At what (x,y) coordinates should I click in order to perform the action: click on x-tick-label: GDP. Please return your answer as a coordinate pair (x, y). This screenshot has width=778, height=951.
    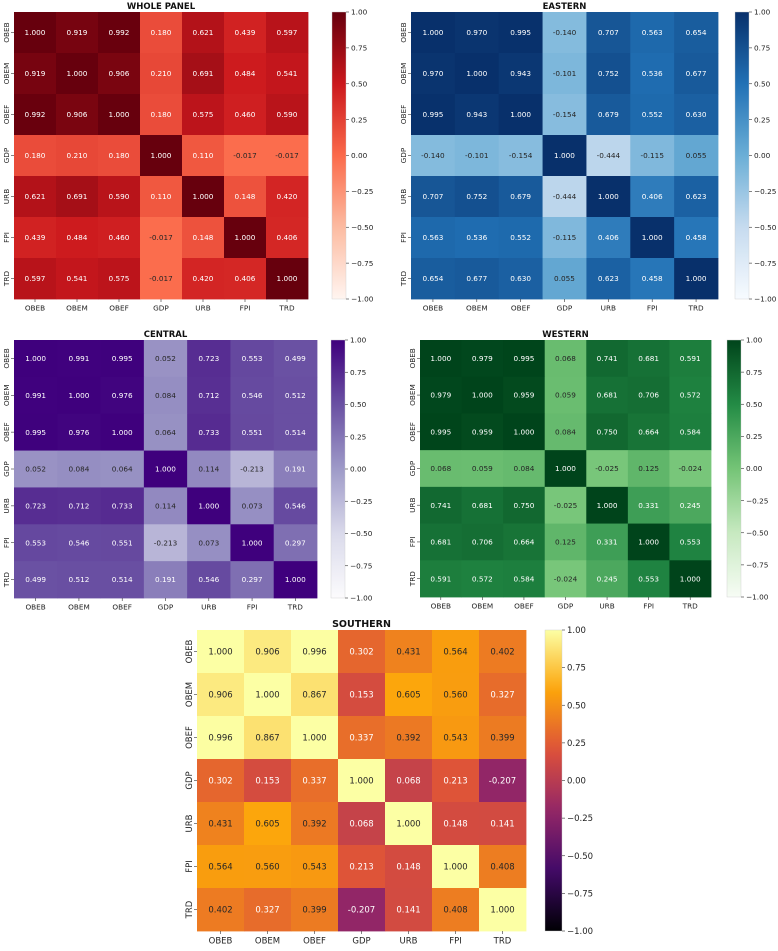
    Looking at the image, I should click on (161, 307).